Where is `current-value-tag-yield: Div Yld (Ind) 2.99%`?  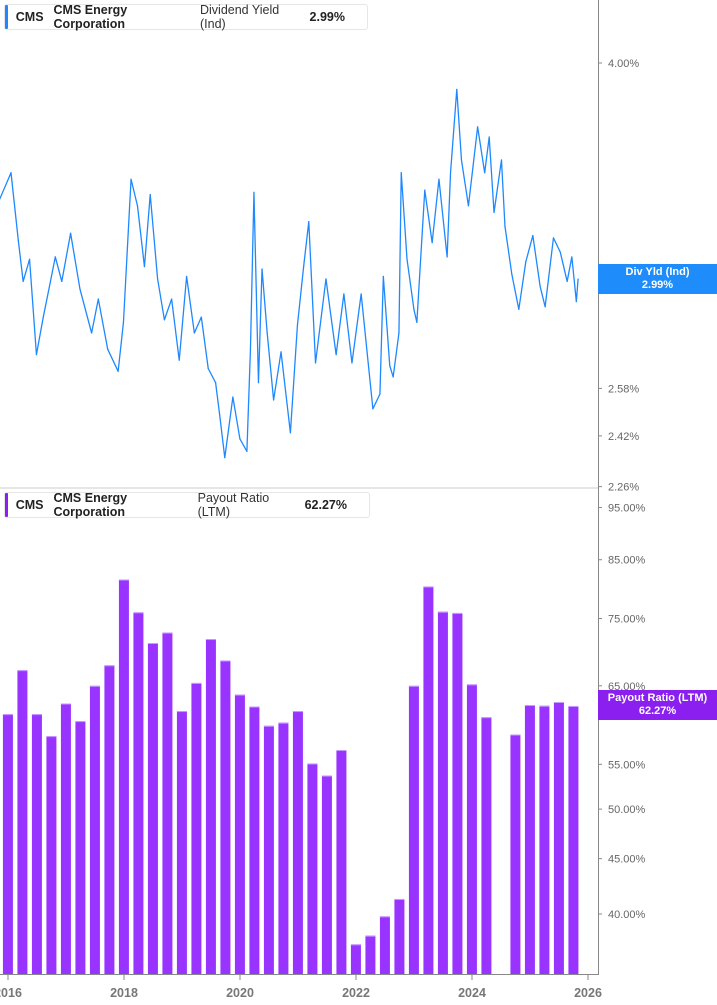 current-value-tag-yield: Div Yld (Ind) 2.99% is located at coordinates (657, 279).